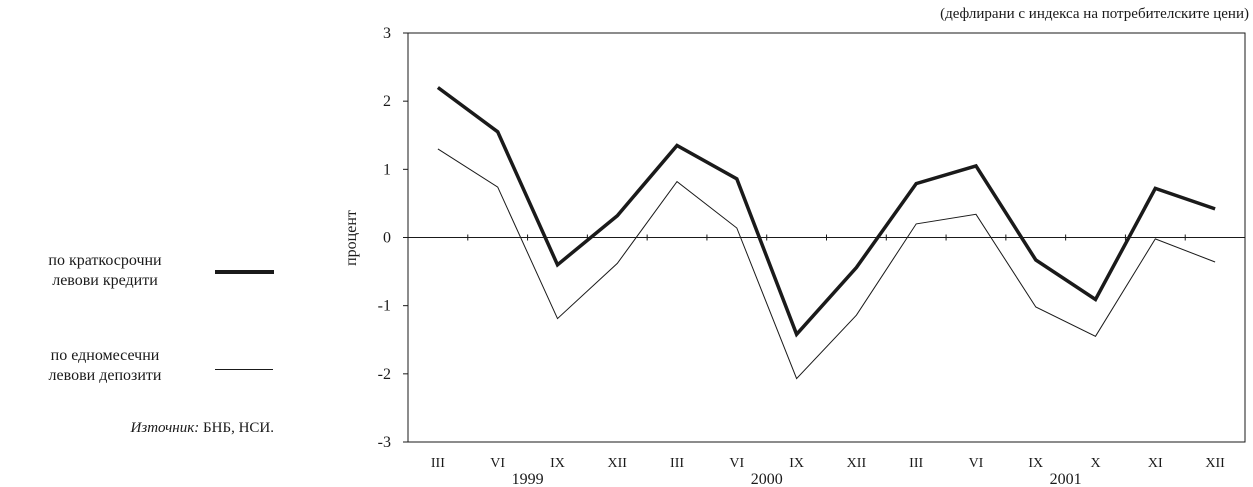 This screenshot has width=1253, height=487. I want to click on legend-swatch-loans, so click(244, 272).